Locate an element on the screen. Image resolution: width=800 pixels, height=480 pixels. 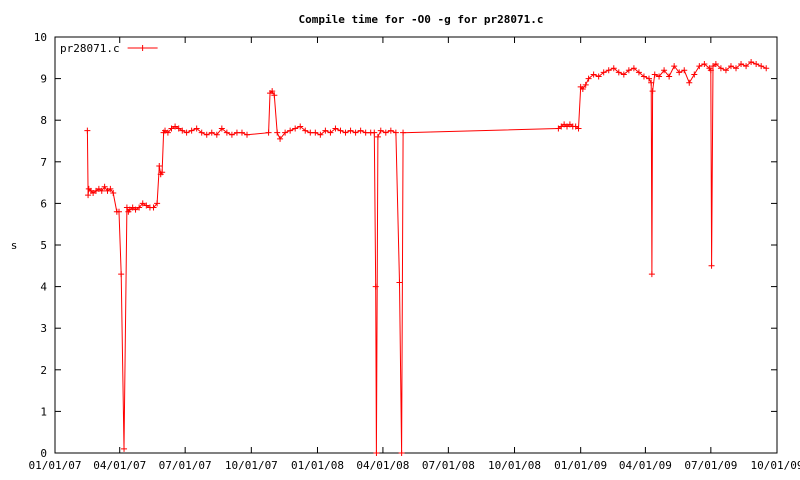
y-tick-label: 3 is located at coordinates (43, 328).